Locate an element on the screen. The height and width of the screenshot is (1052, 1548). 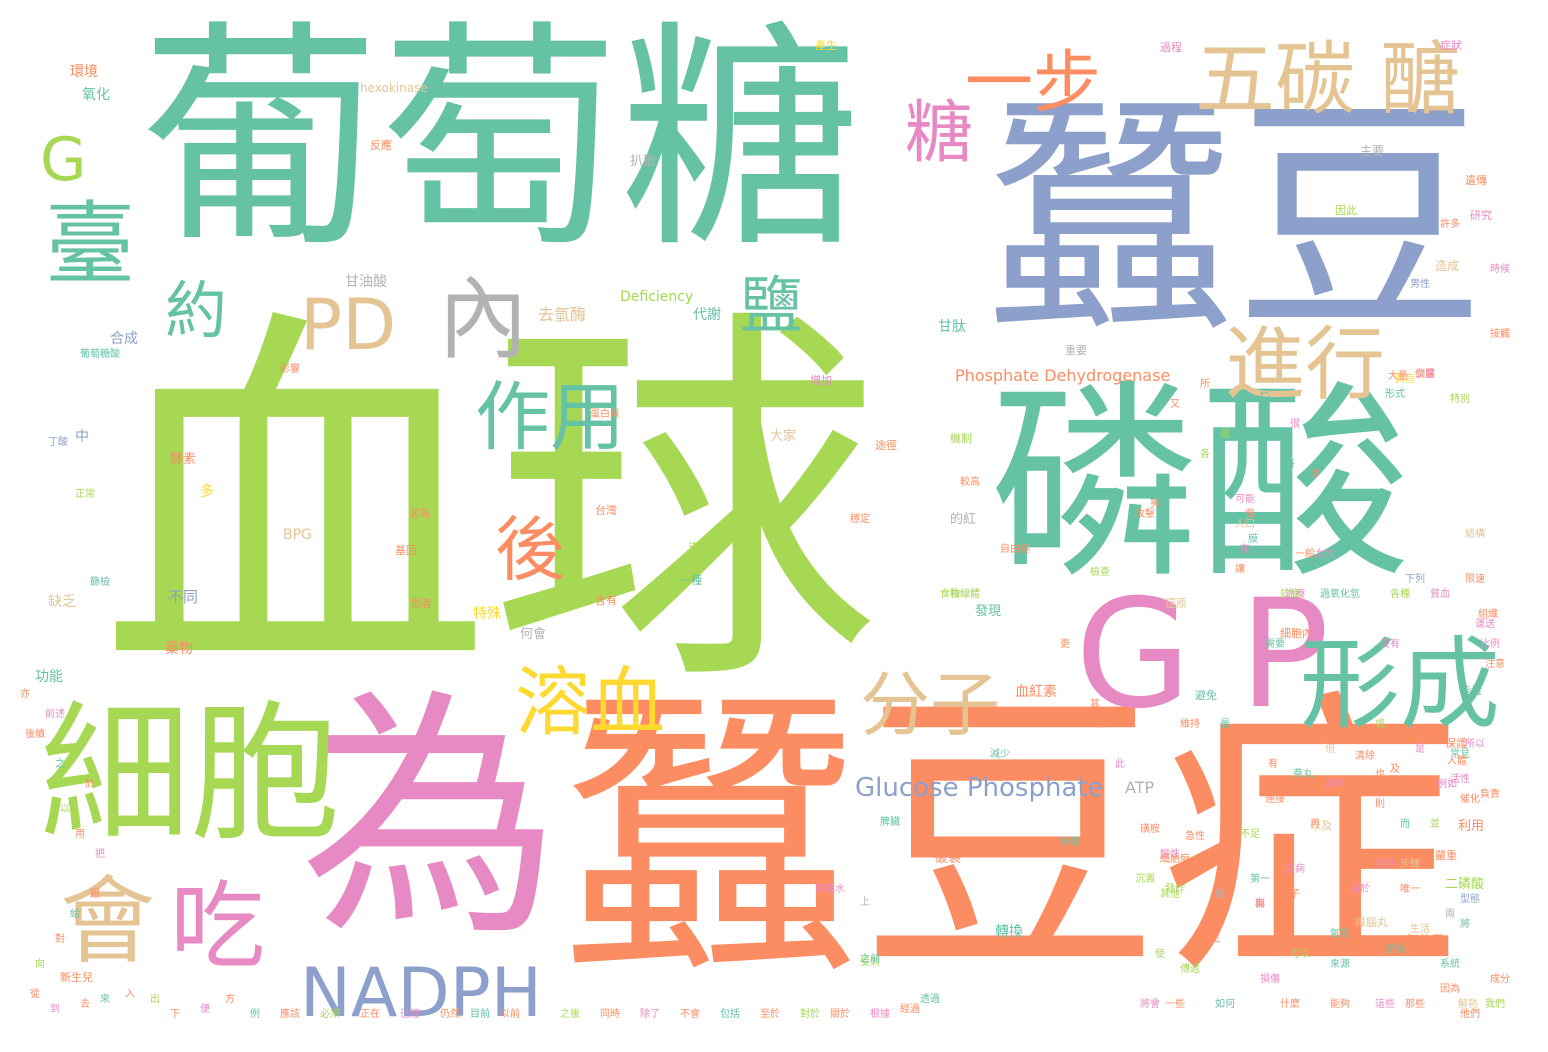
word-cloud-word: 電子 is located at coordinates (1290, 894).